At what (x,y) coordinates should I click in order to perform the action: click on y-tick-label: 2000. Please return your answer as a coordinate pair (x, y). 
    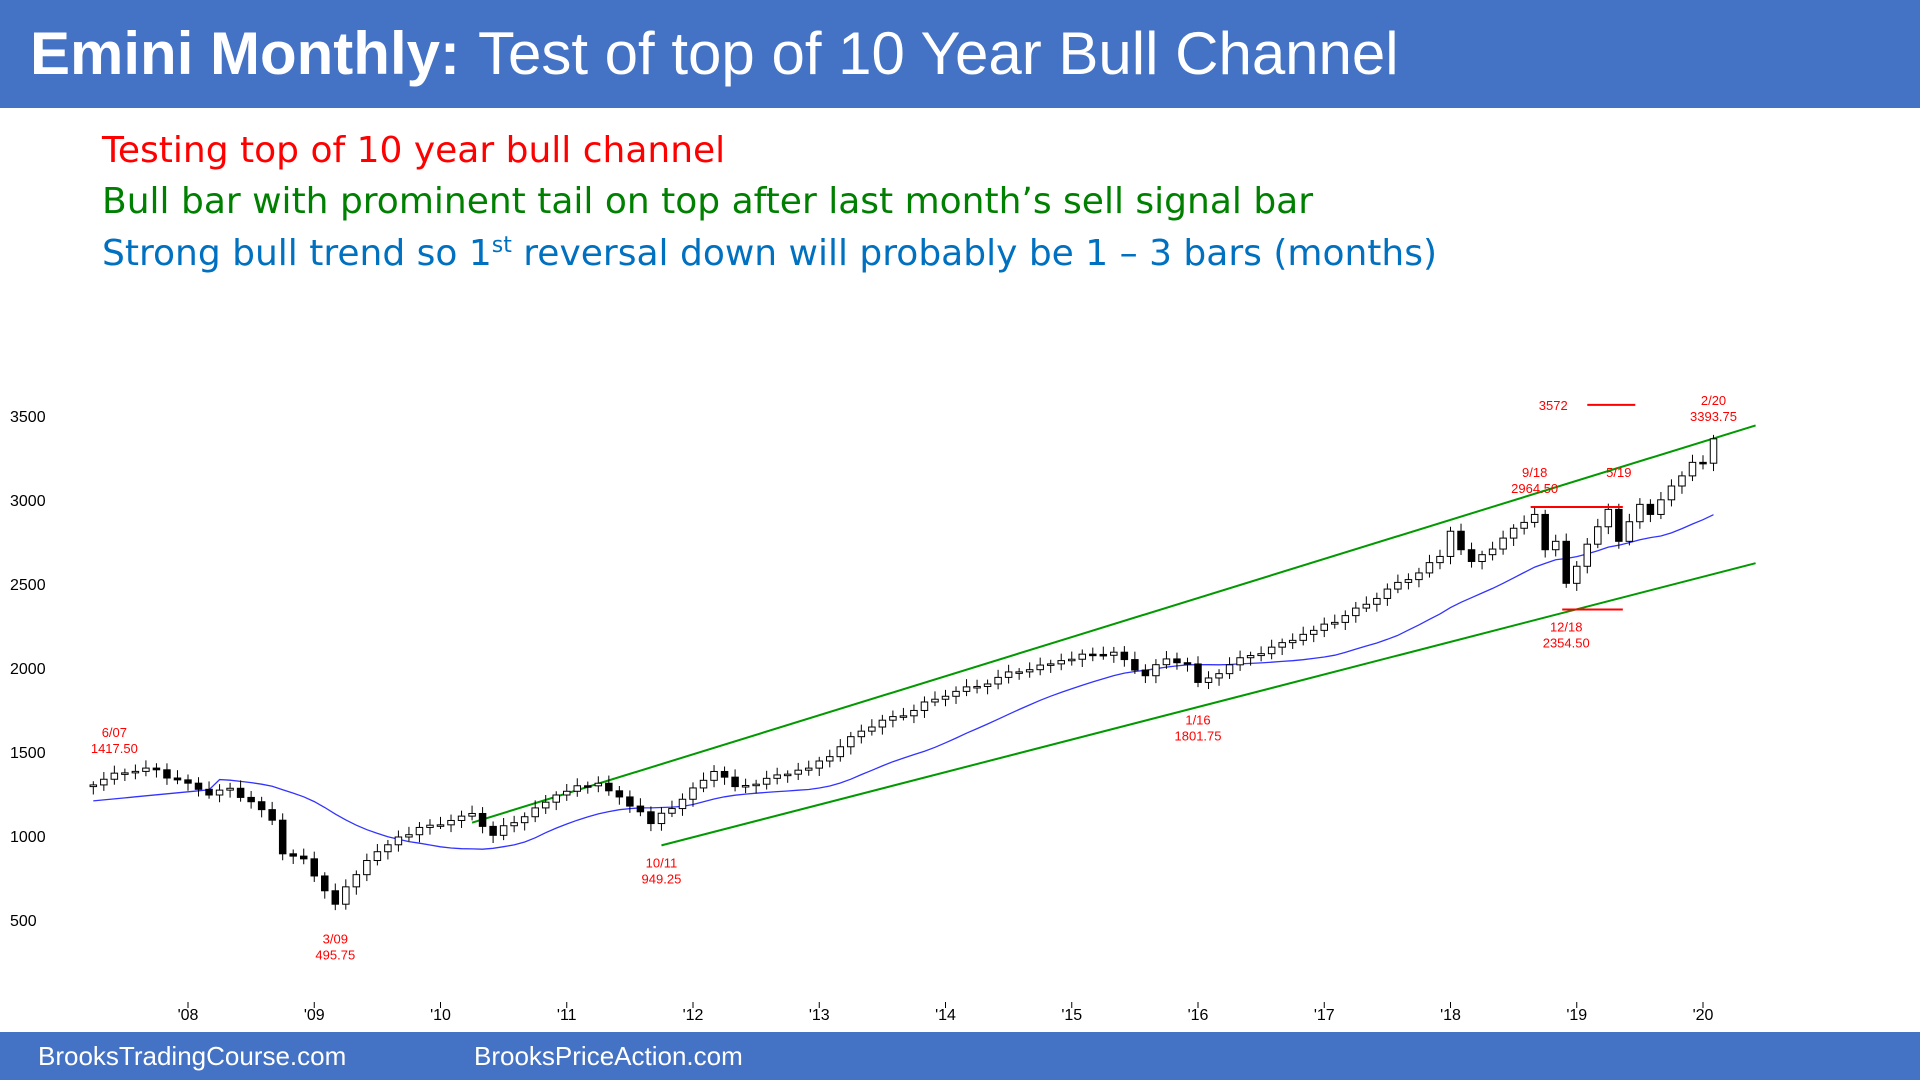
    Looking at the image, I should click on (28, 669).